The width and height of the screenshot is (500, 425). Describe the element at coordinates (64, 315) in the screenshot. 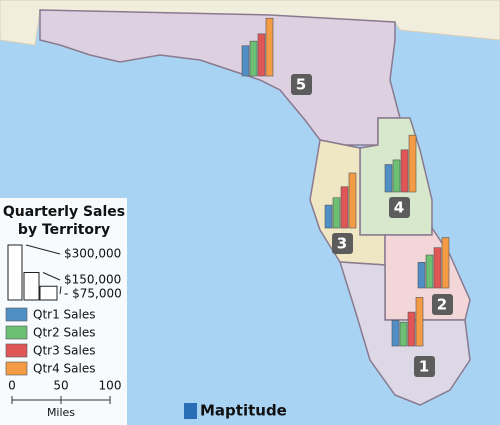

I see `legend-label: Qtr1 Sales` at that location.